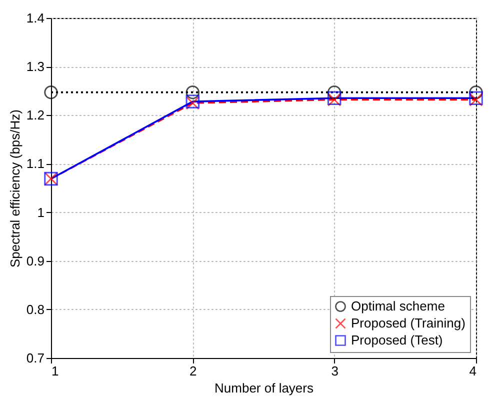 The image size is (496, 405). Describe the element at coordinates (35, 164) in the screenshot. I see `y-tick-label: 1.1` at that location.